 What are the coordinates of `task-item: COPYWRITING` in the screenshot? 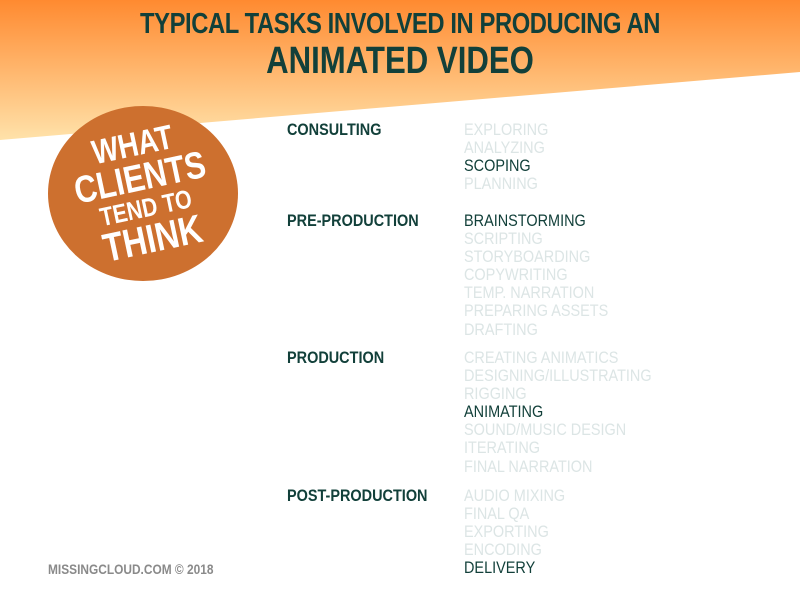 It's located at (516, 275).